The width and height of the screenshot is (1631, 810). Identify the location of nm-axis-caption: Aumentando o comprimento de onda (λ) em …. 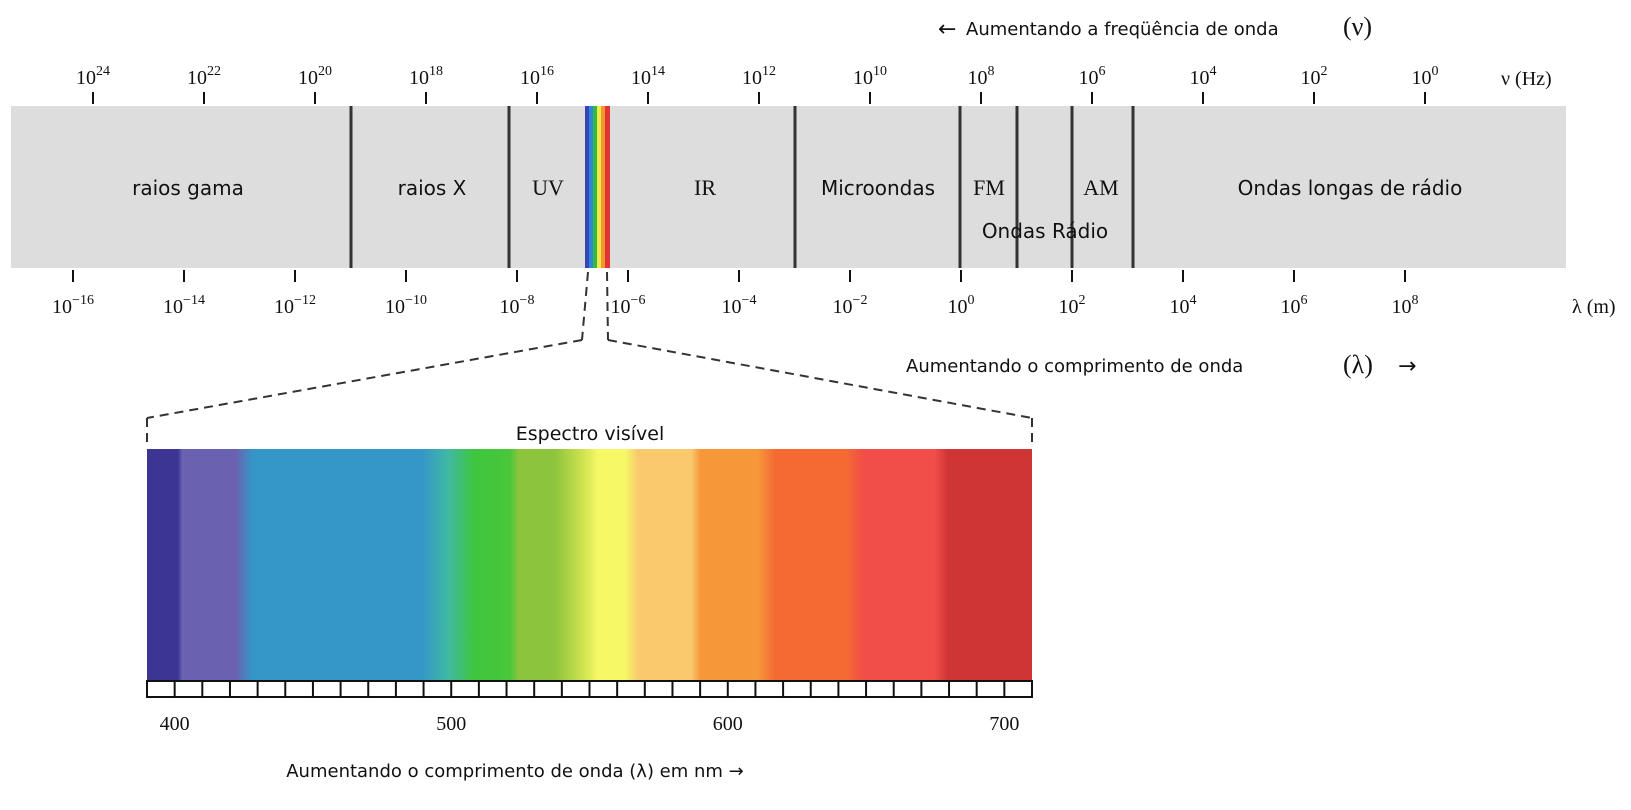
(515, 771).